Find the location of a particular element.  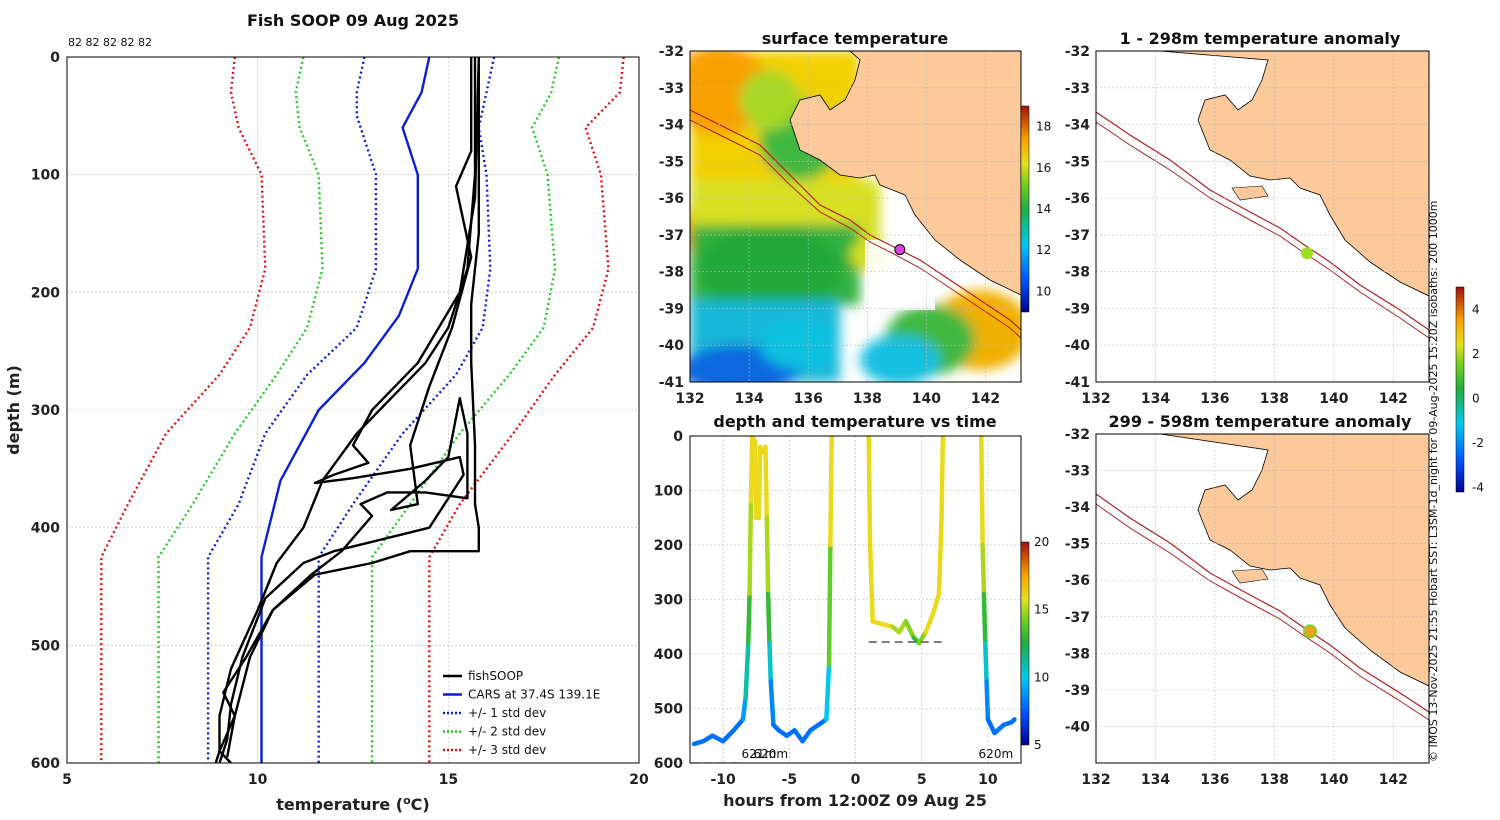

timeseries-ytick: 200 is located at coordinates (668, 546).